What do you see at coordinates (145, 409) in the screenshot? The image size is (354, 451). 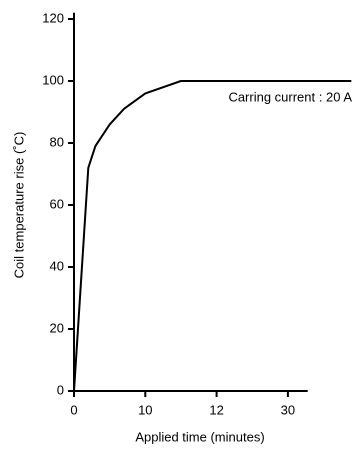 I see `x-tick-label: 10` at bounding box center [145, 409].